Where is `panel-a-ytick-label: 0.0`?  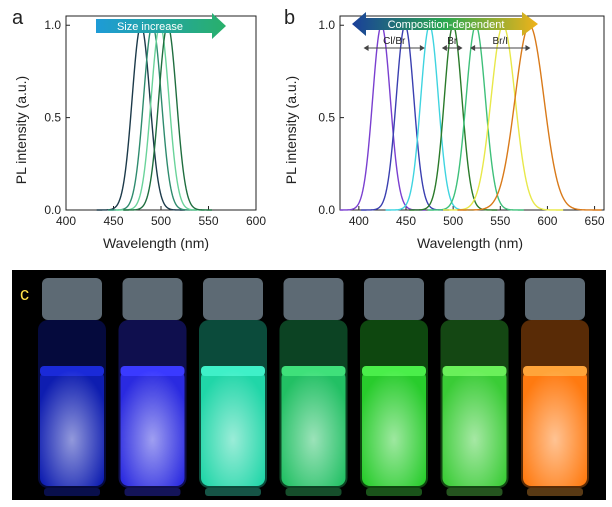
panel-a-ytick-label: 0.0 is located at coordinates (52, 210).